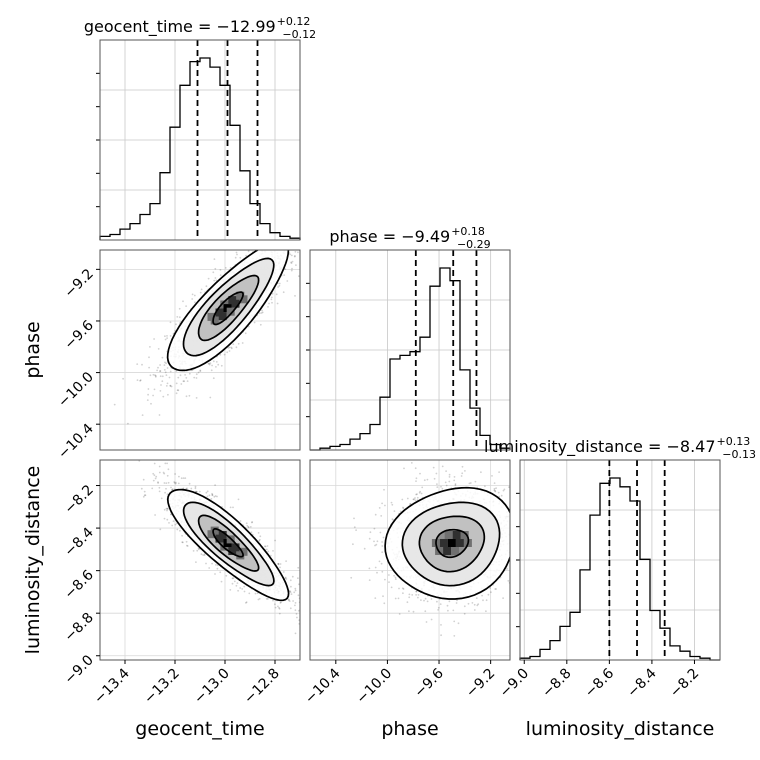  I want to click on panel-hist-luminosity_distance, so click(618, 560).